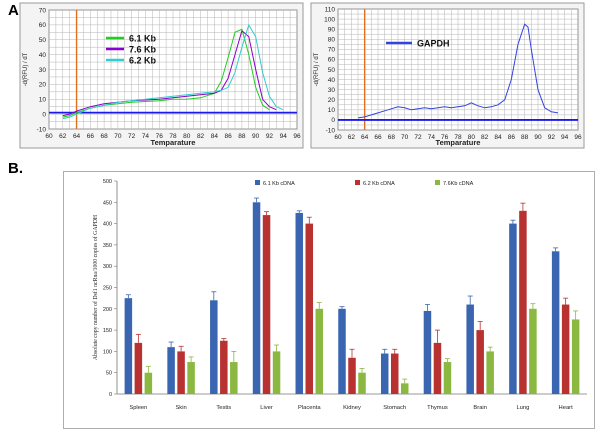 This screenshot has height=436, width=600. I want to click on x-tick-label: Brain, so click(480, 408).